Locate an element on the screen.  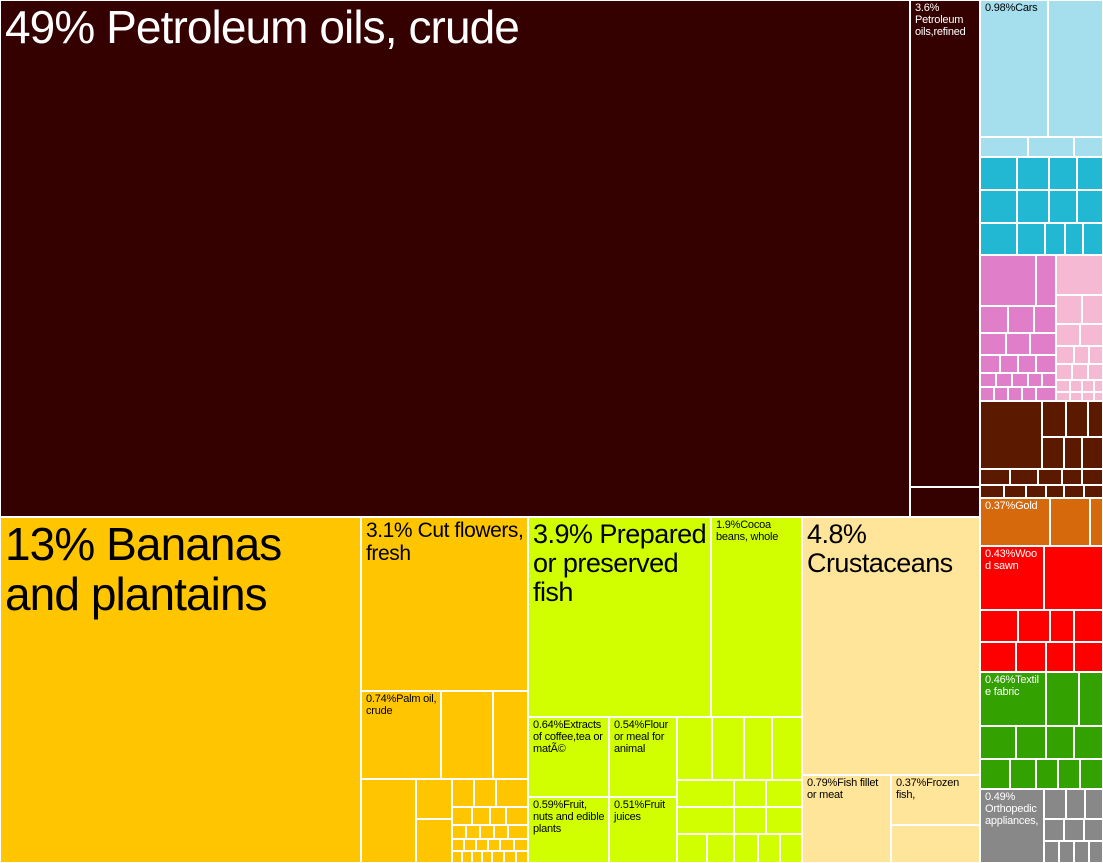
tile-orthopedic: 0.49% Orthopedic appliances, is located at coordinates (1012, 826).